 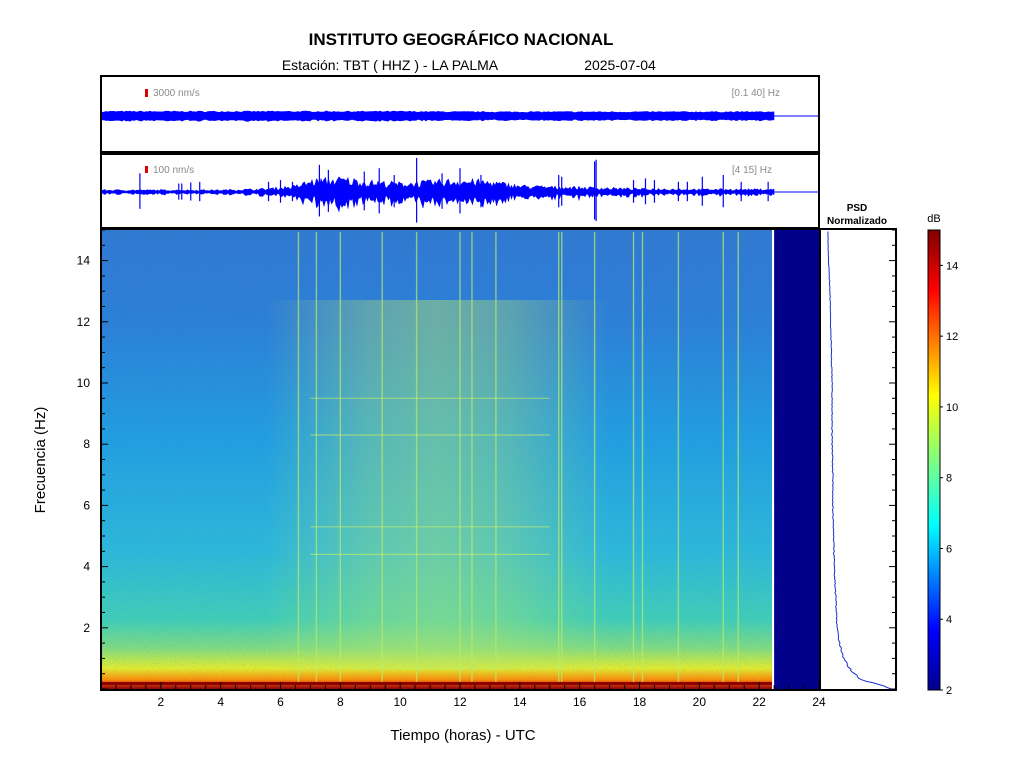 I want to click on x-tick-label: 24, so click(x=819, y=702).